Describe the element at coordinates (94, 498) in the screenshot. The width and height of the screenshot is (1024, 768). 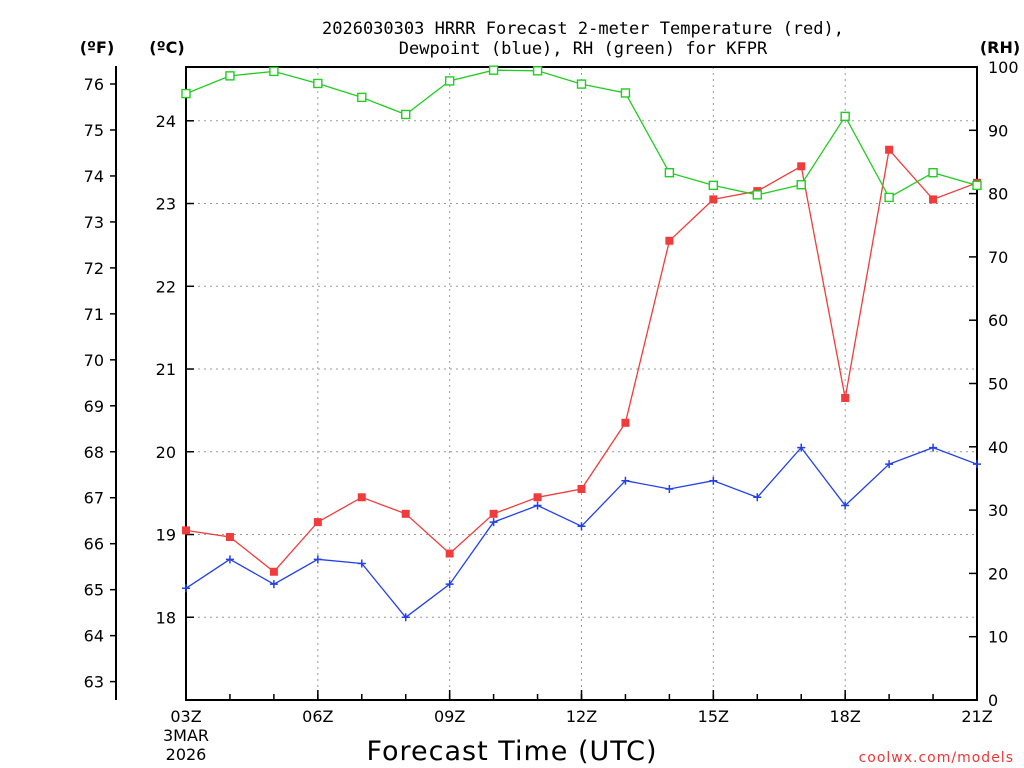
I see `fahrenheit-tick-label: 67` at that location.